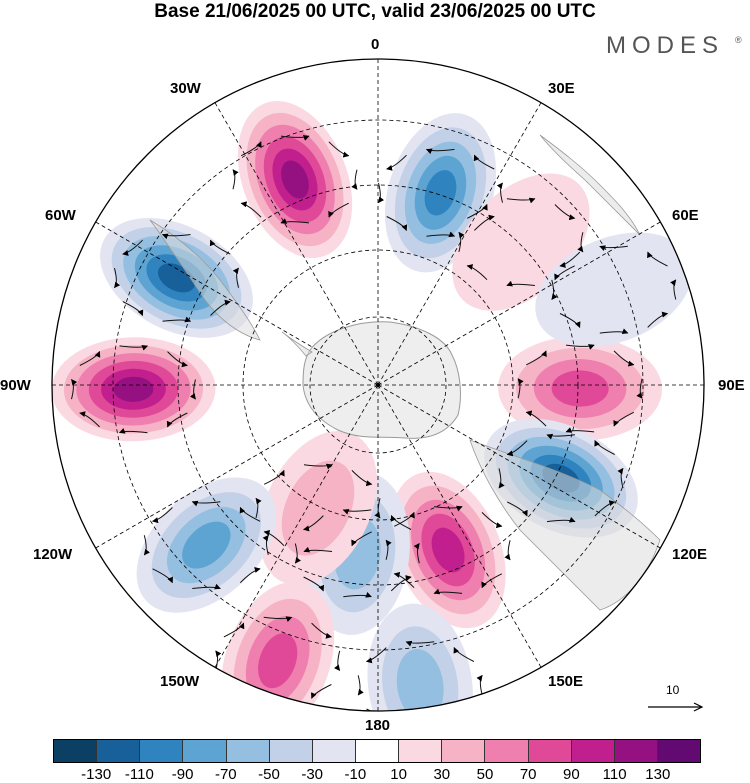 Image resolution: width=750 pixels, height=783 pixels. I want to click on south-pole-marker, so click(378, 385).